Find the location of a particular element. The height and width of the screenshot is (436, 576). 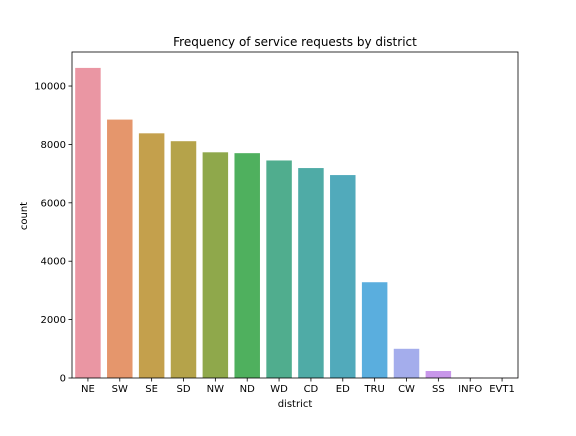

bar-nd is located at coordinates (246, 265).